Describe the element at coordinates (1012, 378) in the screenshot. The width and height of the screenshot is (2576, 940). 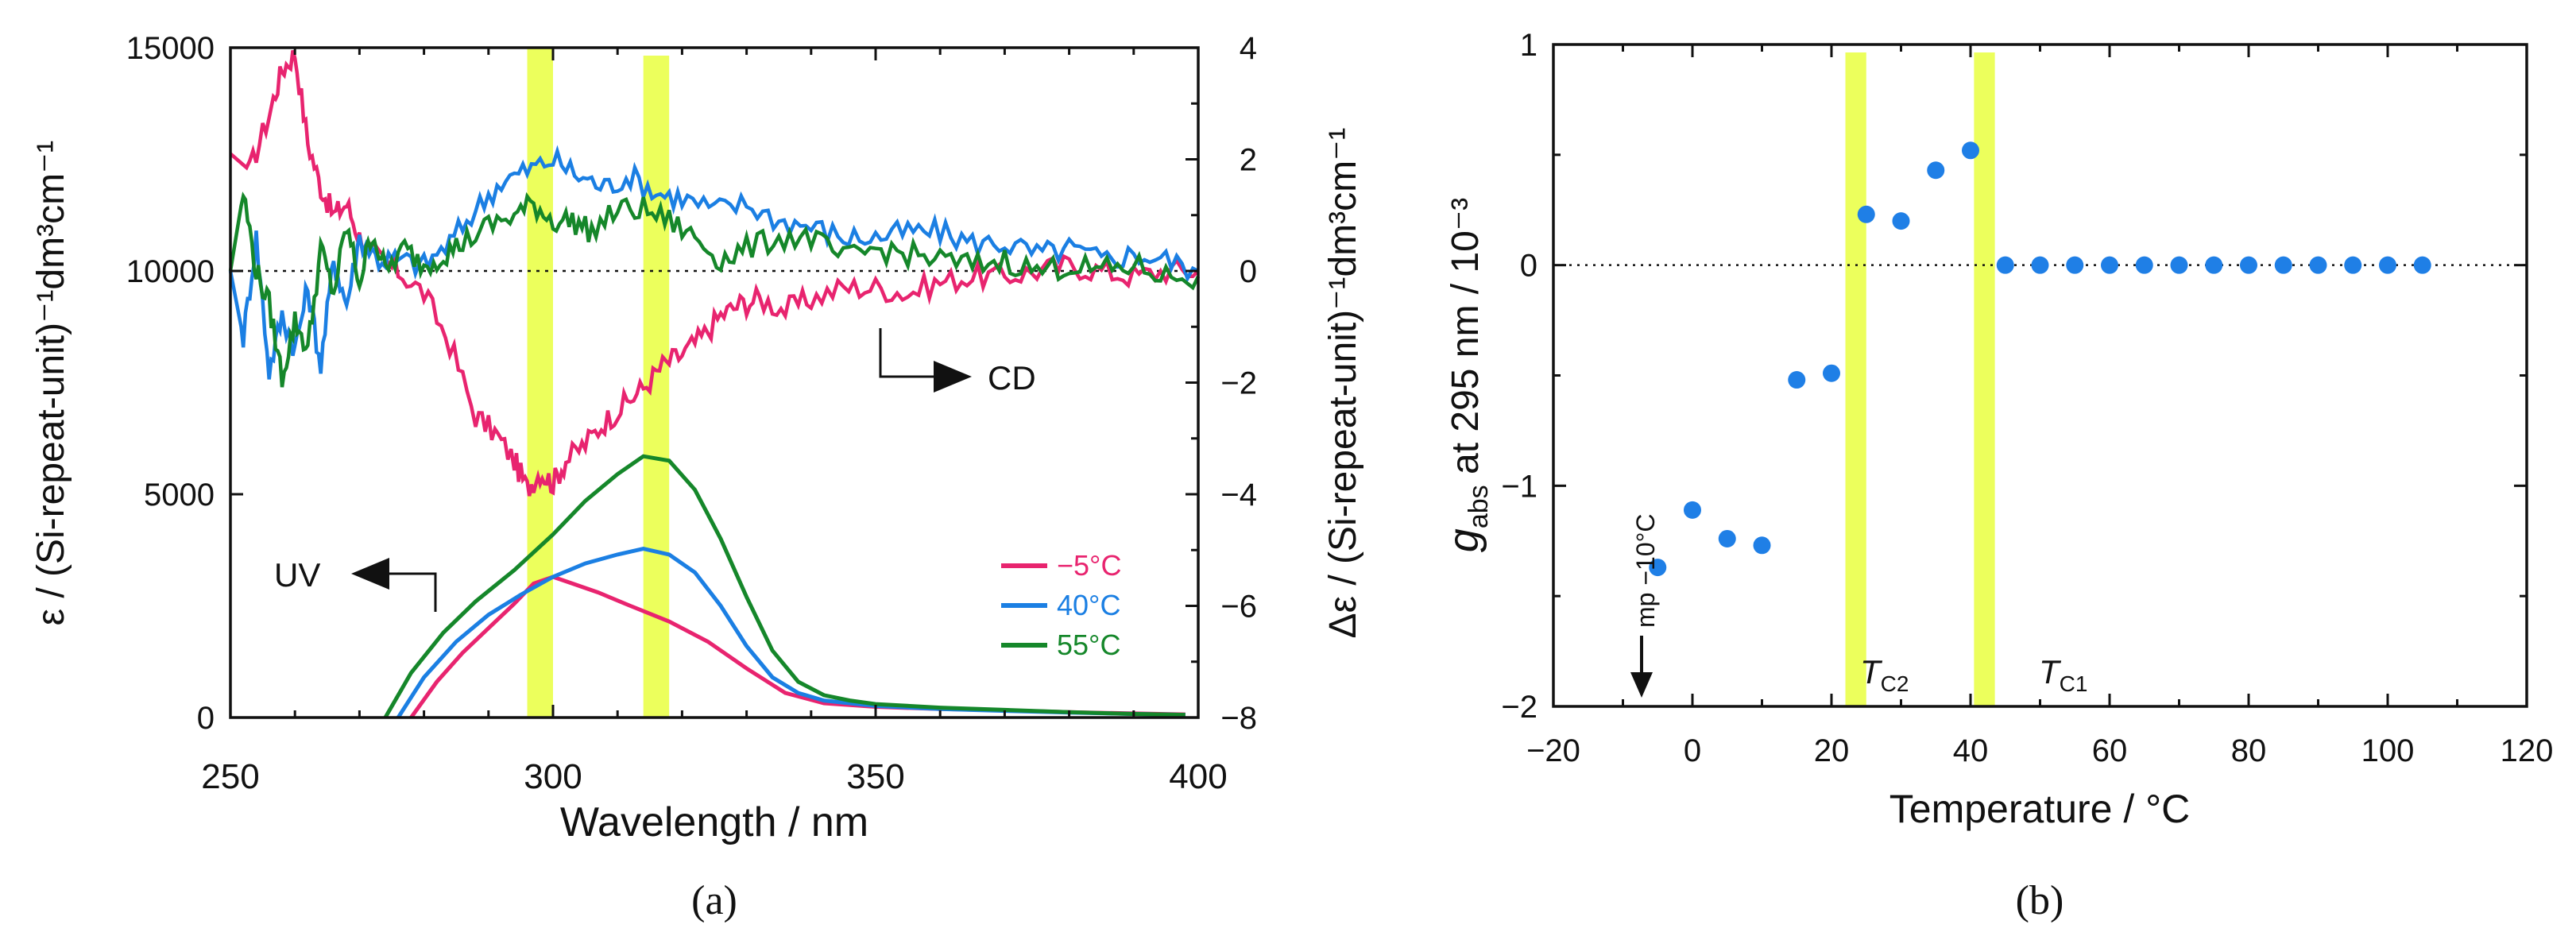
I see `cd-annotation: CD` at that location.